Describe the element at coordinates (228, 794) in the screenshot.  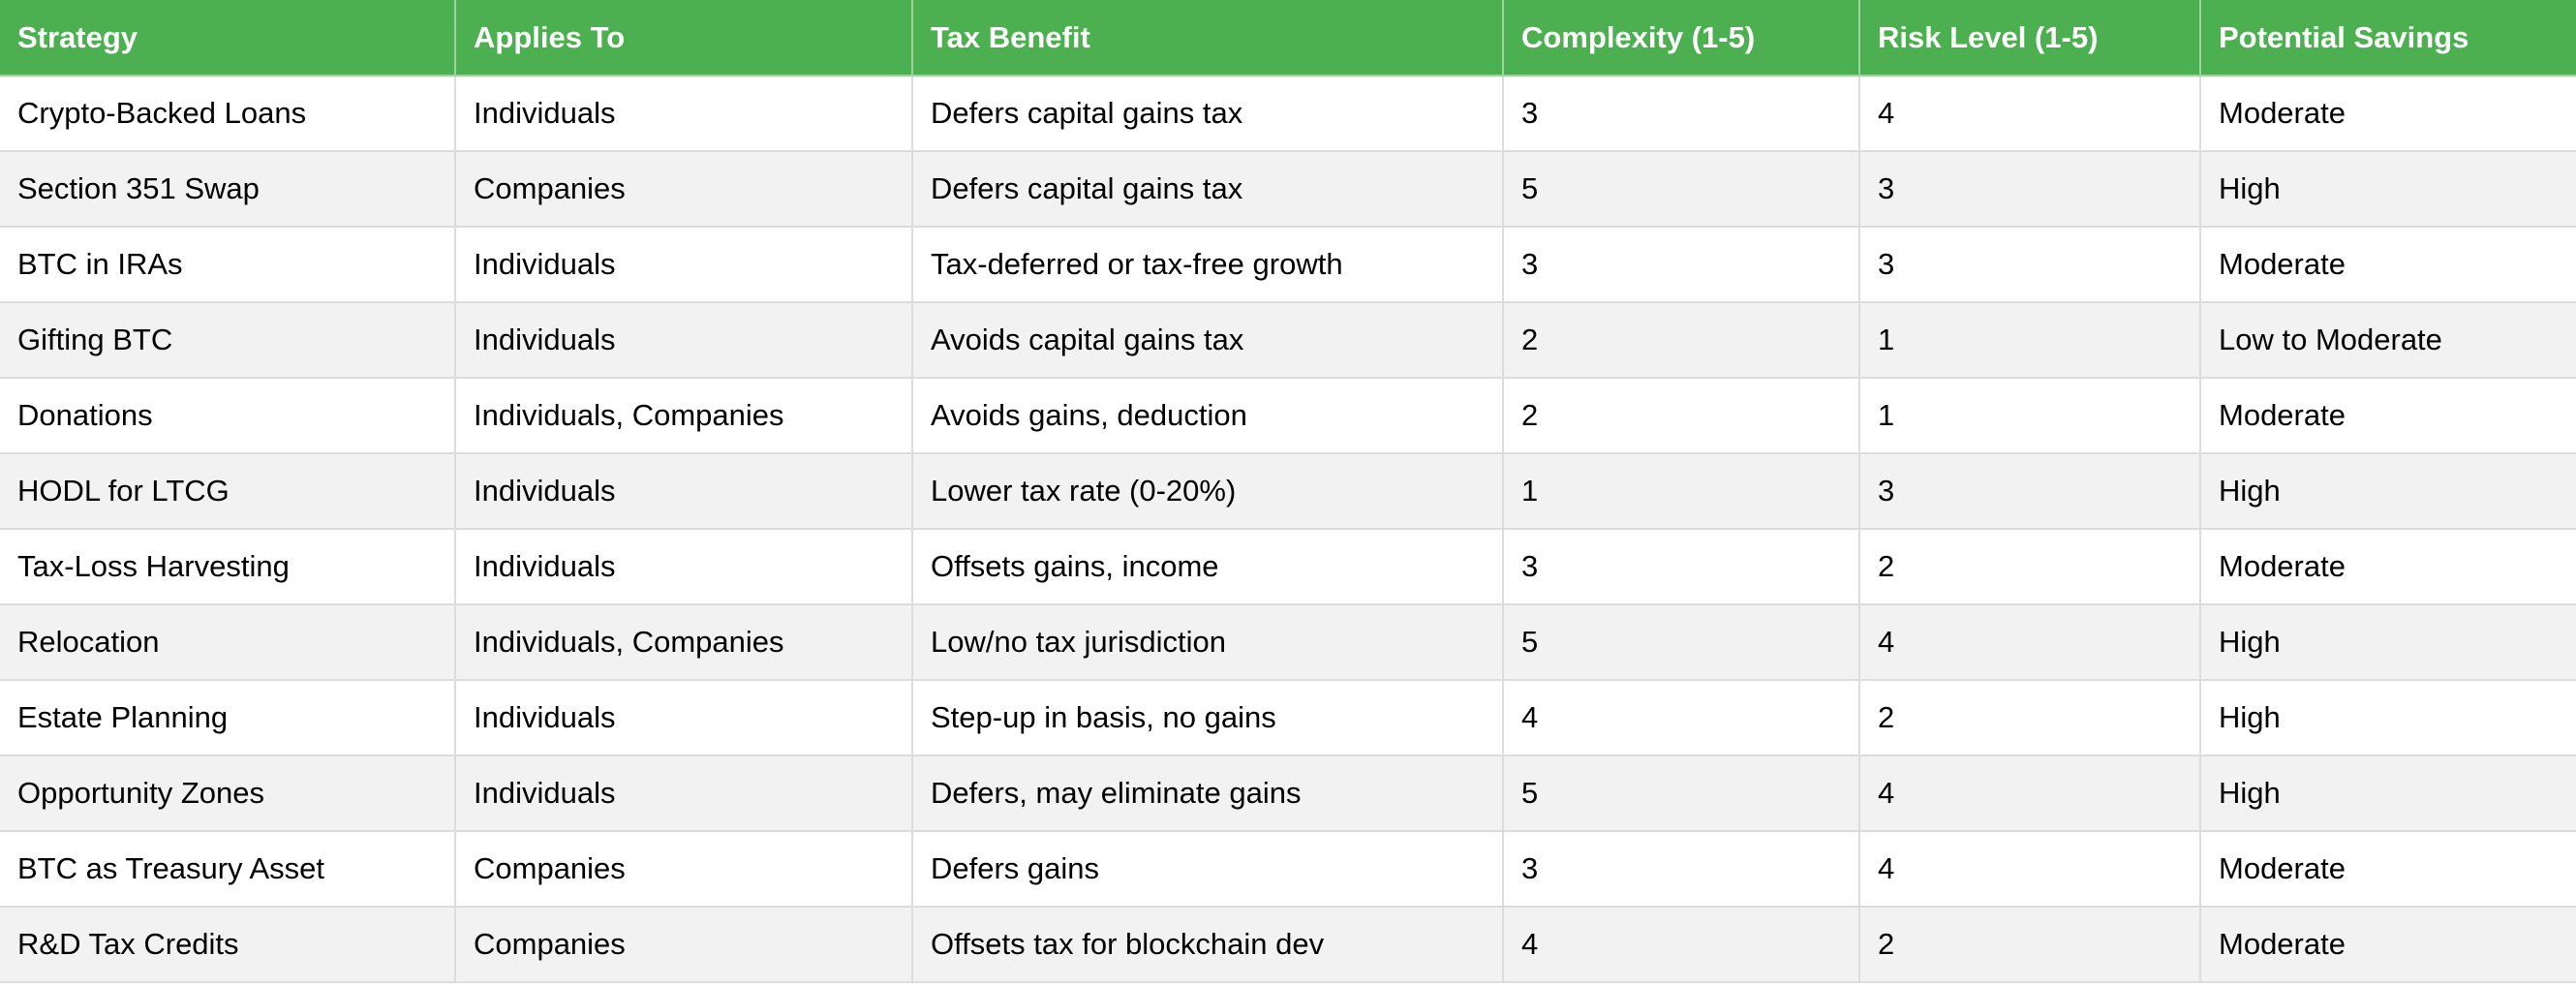
I see `cell-strategy: Opportunity Zones` at that location.